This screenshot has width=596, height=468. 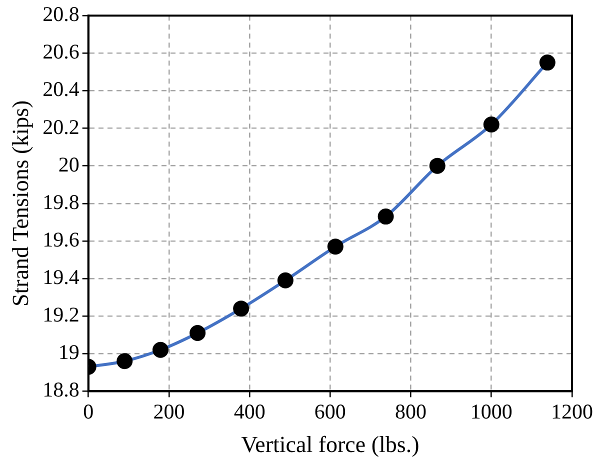 I want to click on y-tick-label: 18.8, so click(x=61, y=390).